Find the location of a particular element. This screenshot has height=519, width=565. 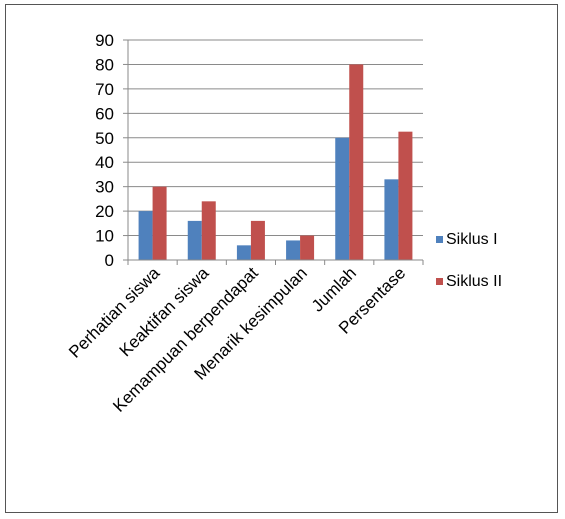

y-tick-label: 80 is located at coordinates (104, 64).